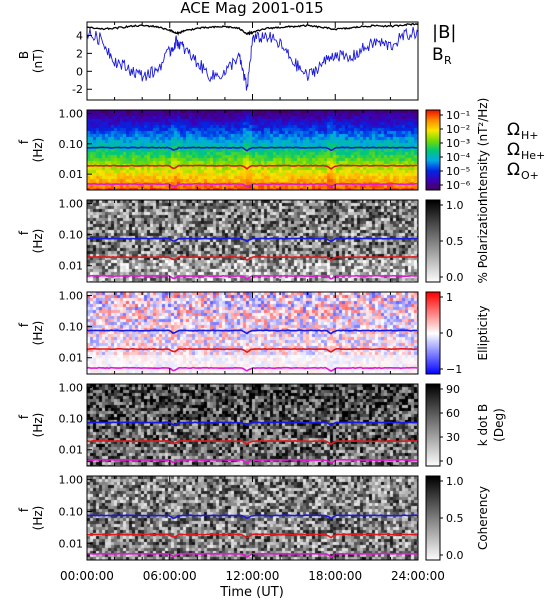  What do you see at coordinates (513, 150) in the screenshot?
I see `side-label-omega-heplus: Ω` at bounding box center [513, 150].